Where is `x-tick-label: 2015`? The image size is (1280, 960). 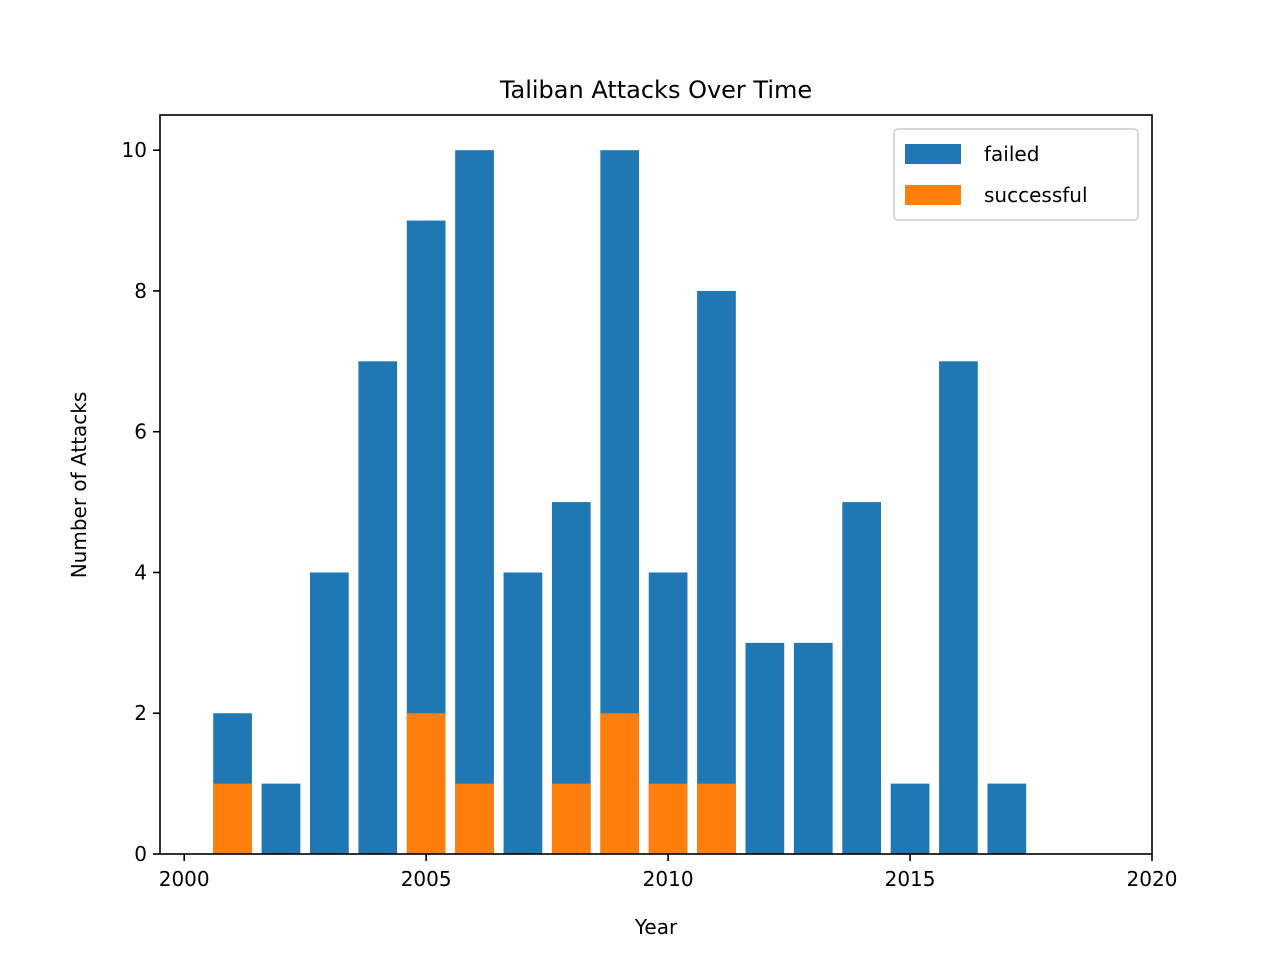 x-tick-label: 2015 is located at coordinates (910, 879).